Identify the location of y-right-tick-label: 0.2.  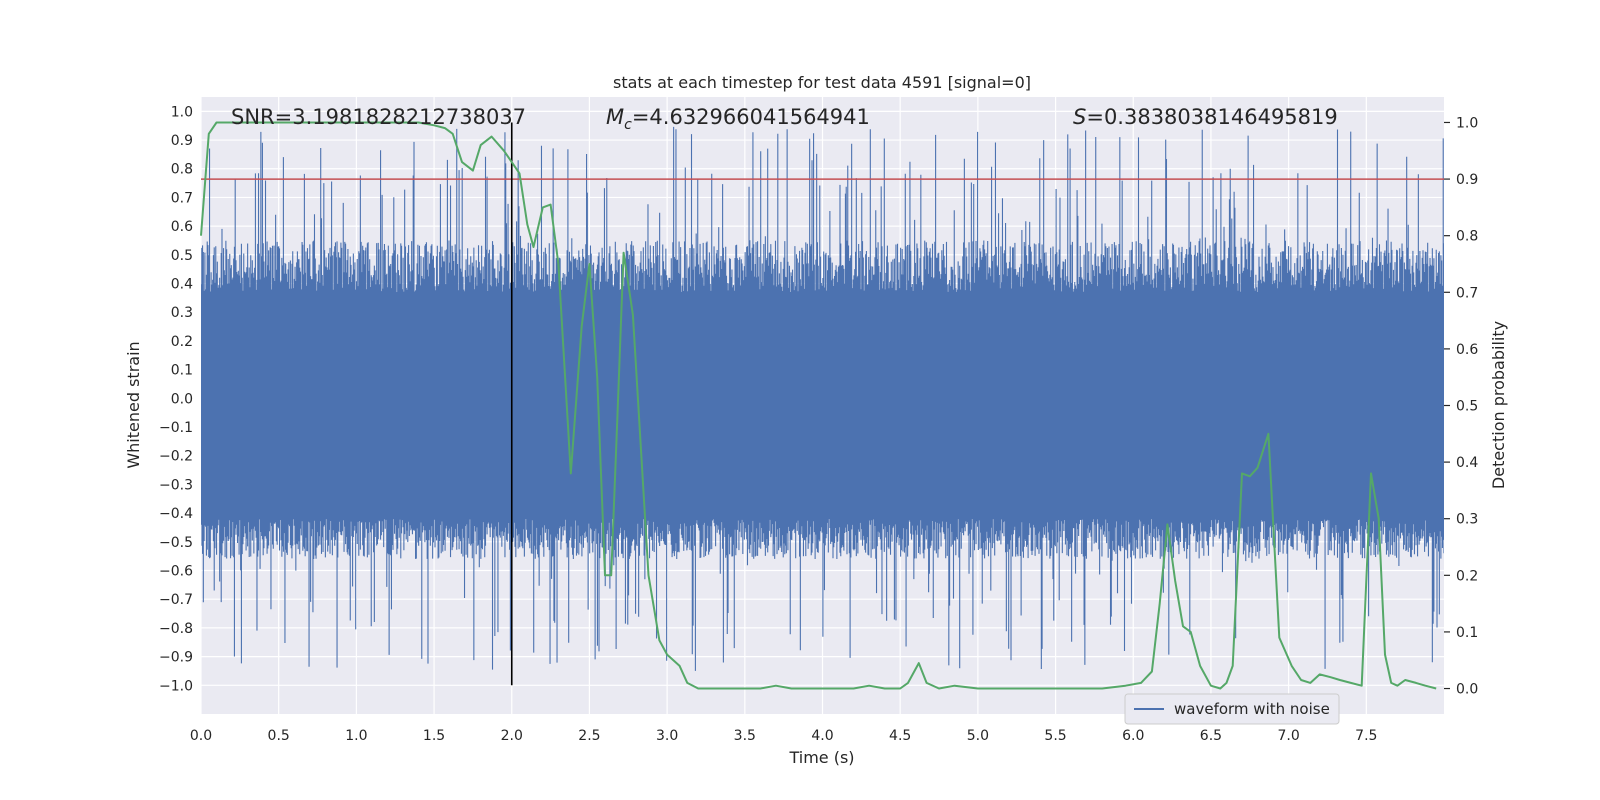
(1467, 576).